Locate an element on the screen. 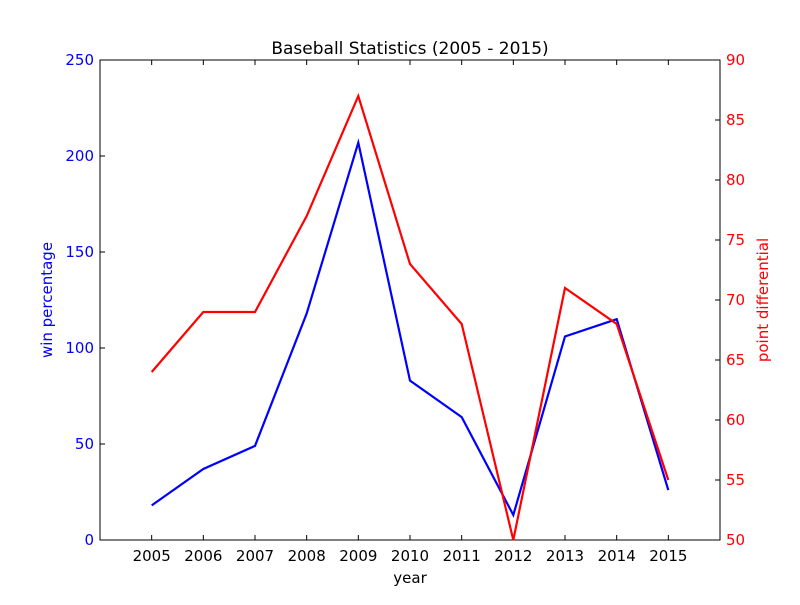 The image size is (800, 605). left-y-axis: 0 50 100 150 200 250 is located at coordinates (85, 300).